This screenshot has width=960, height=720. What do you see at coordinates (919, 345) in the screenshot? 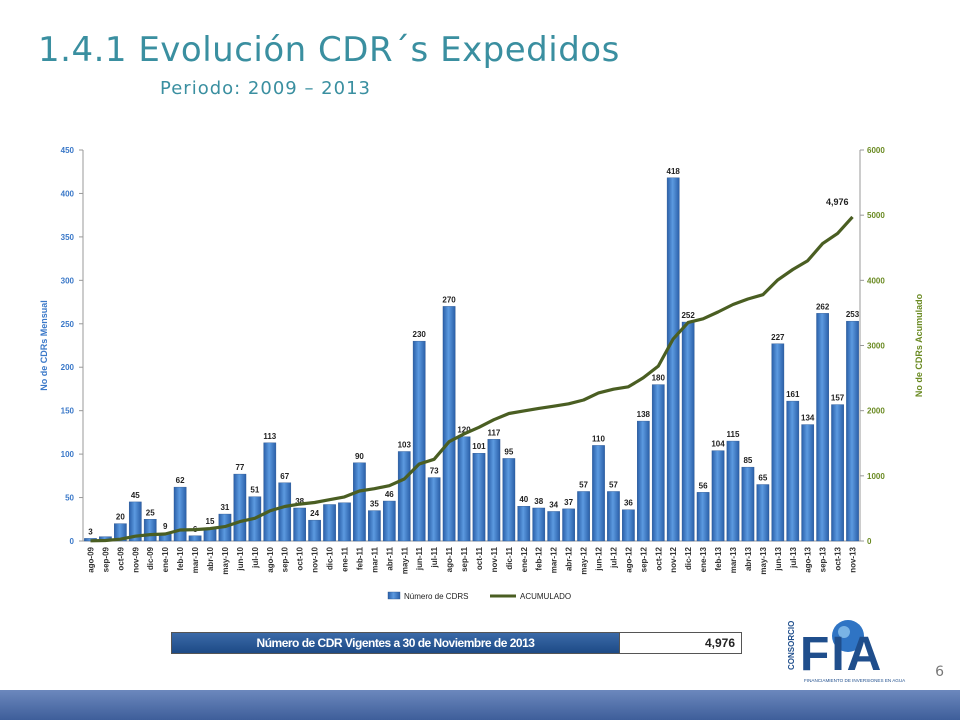
I see `y2-axis-title: No de CDRs Acumulado` at bounding box center [919, 345].